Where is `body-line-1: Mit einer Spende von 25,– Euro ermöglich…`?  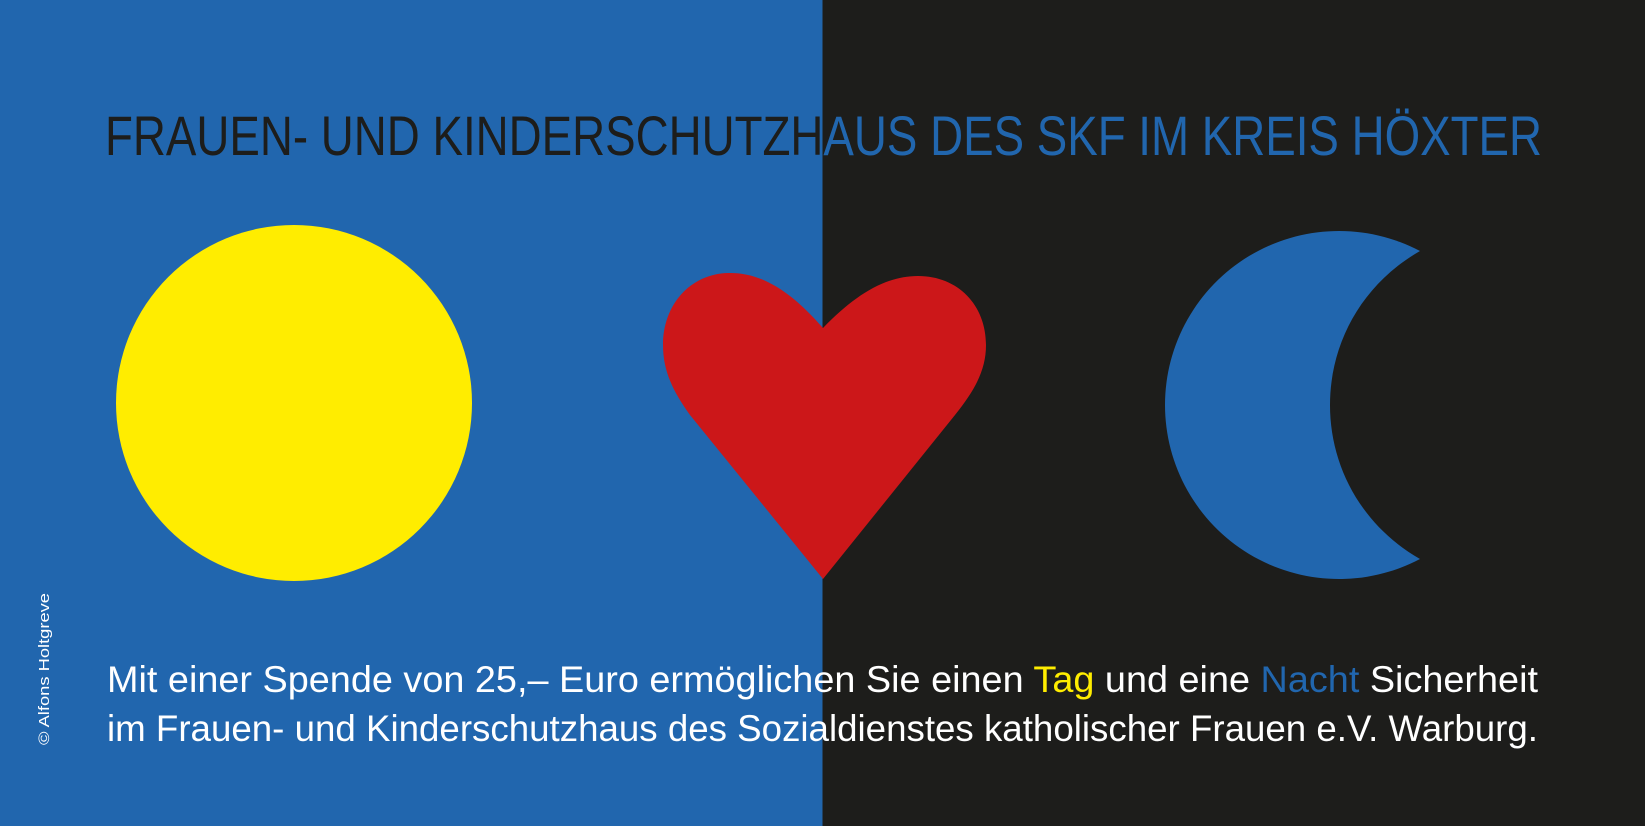
body-line-1: Mit einer Spende von 25,– Euro ermöglich… is located at coordinates (823, 679).